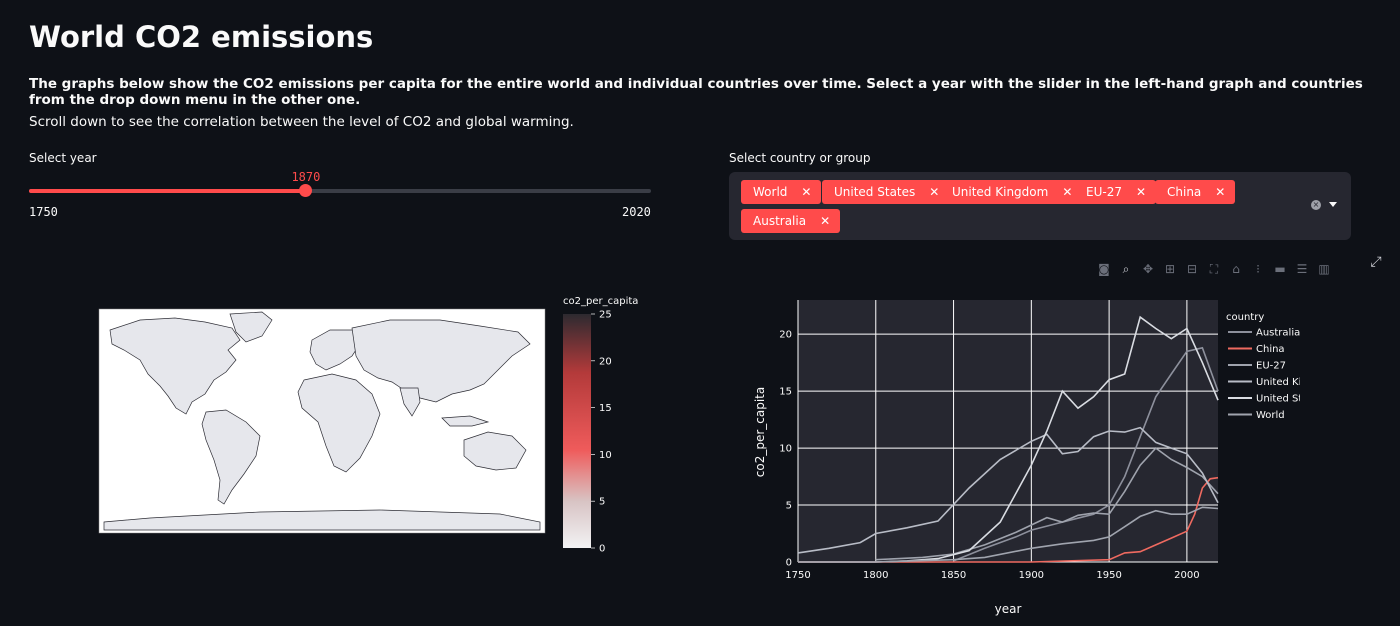 This screenshot has height=626, width=1400. Describe the element at coordinates (306, 190) in the screenshot. I see `slider-thumb` at that location.